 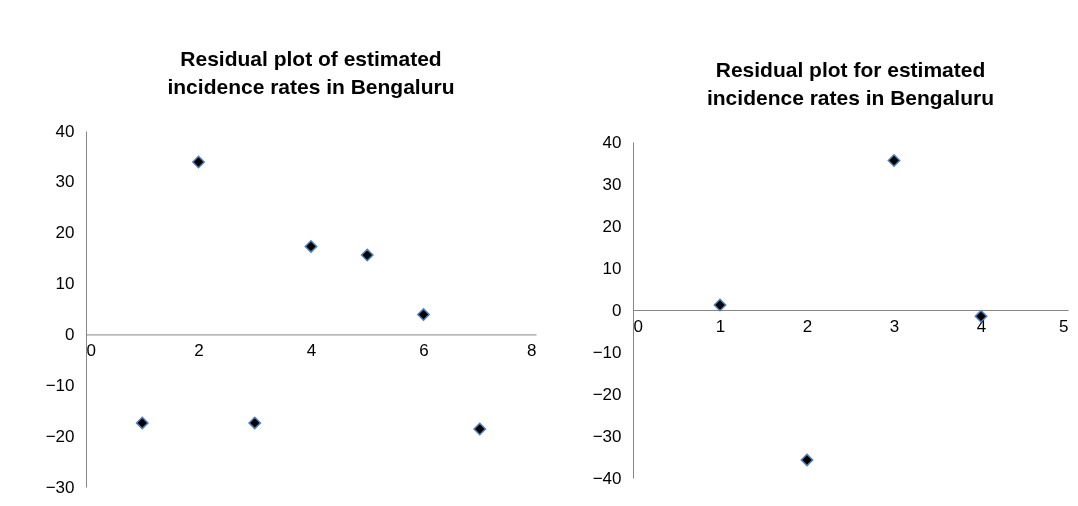 I want to click on y-tick-label: 0, so click(x=617, y=310).